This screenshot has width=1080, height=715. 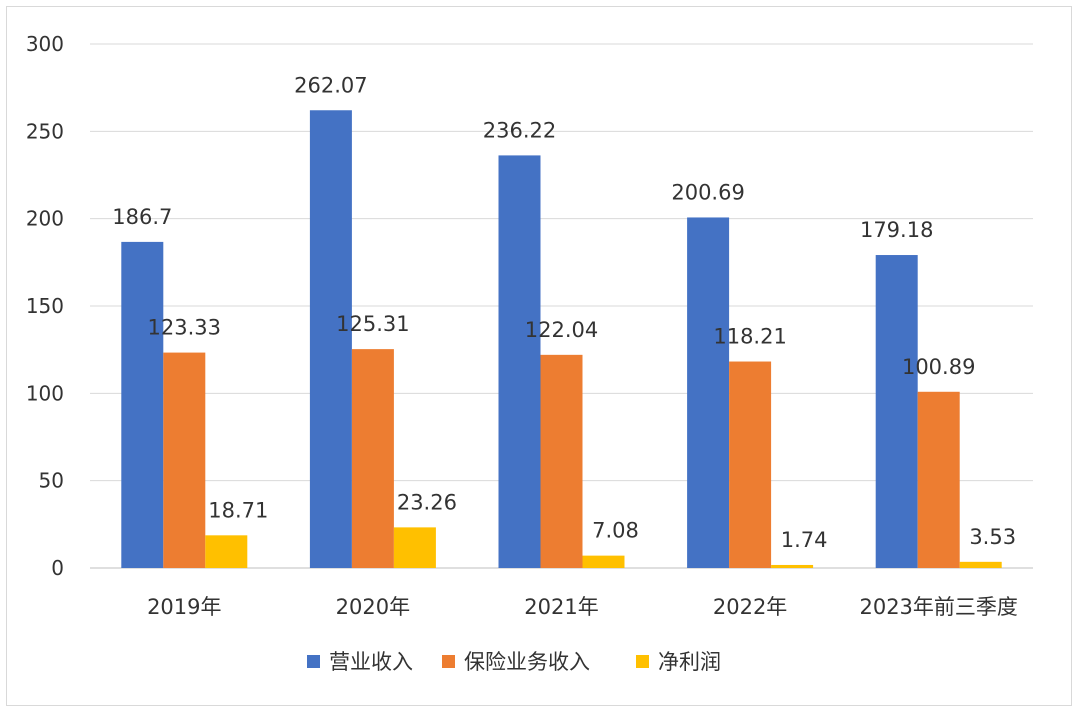 I want to click on y-tick-label: 200, so click(x=45, y=219).